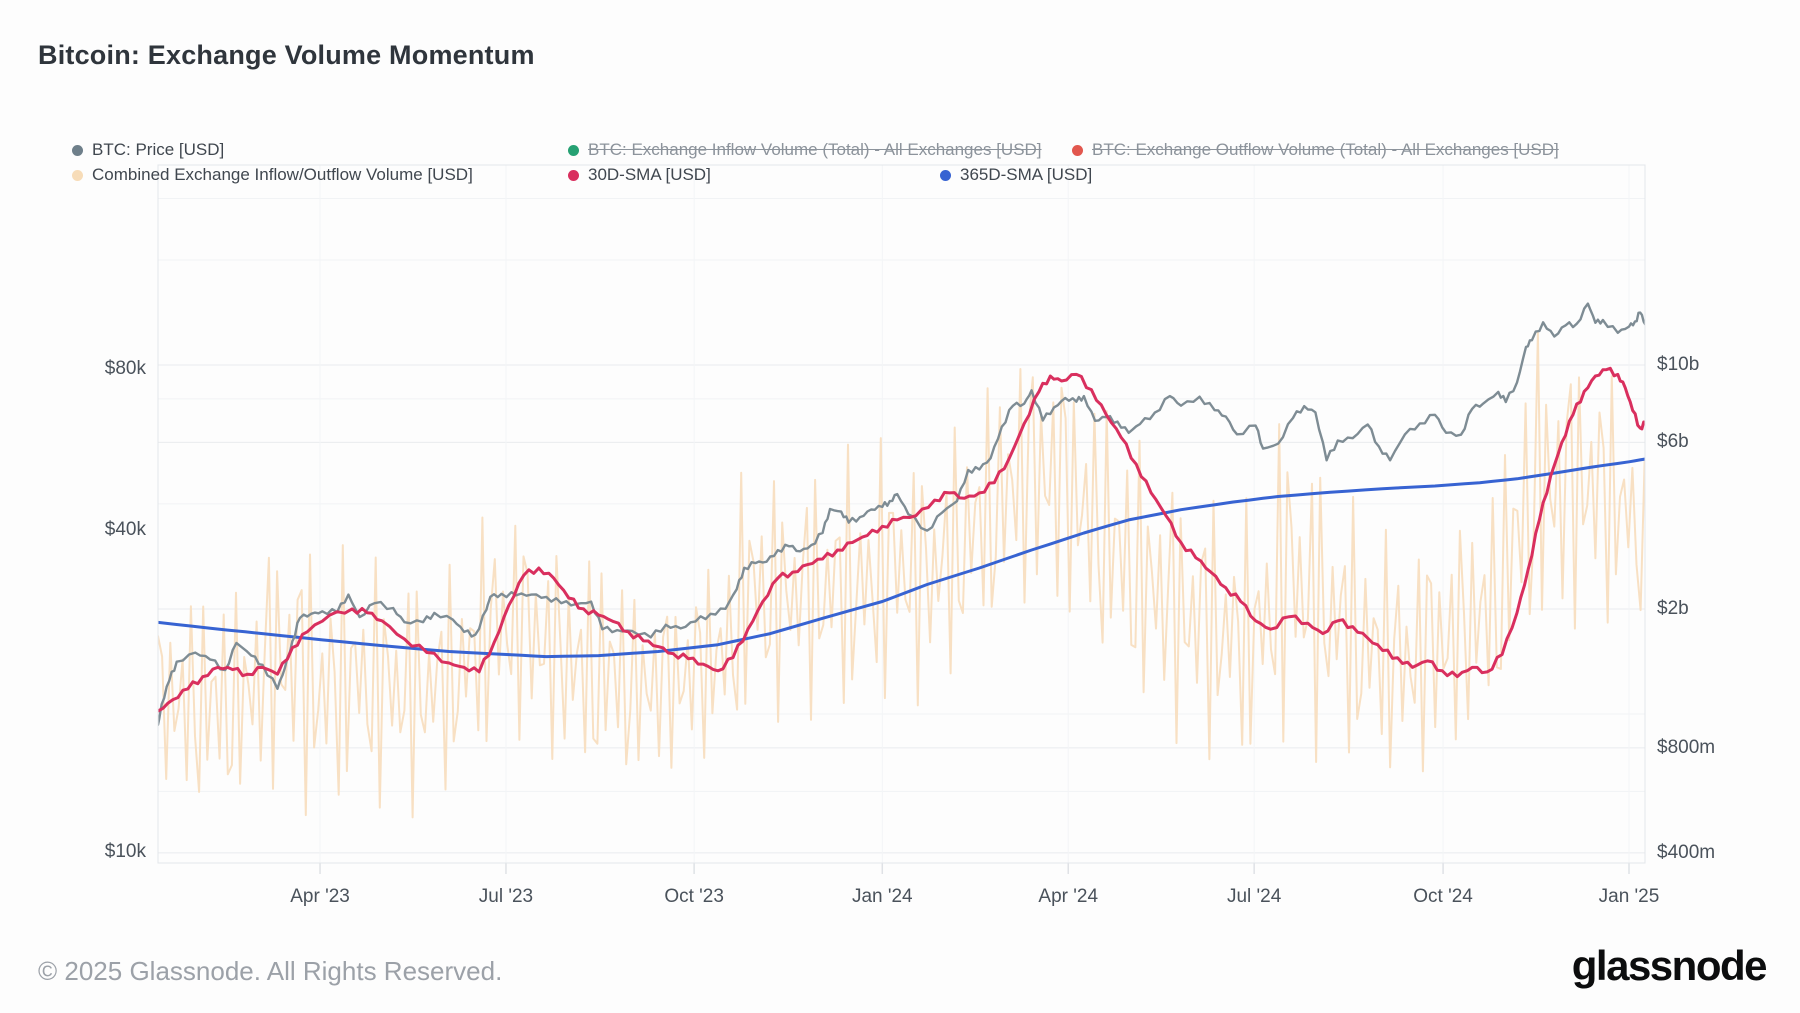 The width and height of the screenshot is (1800, 1013). Describe the element at coordinates (320, 896) in the screenshot. I see `x-axis-tick-label: Apr '23` at that location.